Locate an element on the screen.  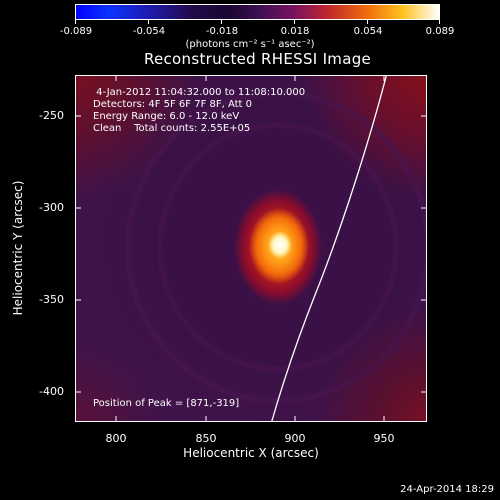
y-tick-label: -400 is located at coordinates (51, 391).